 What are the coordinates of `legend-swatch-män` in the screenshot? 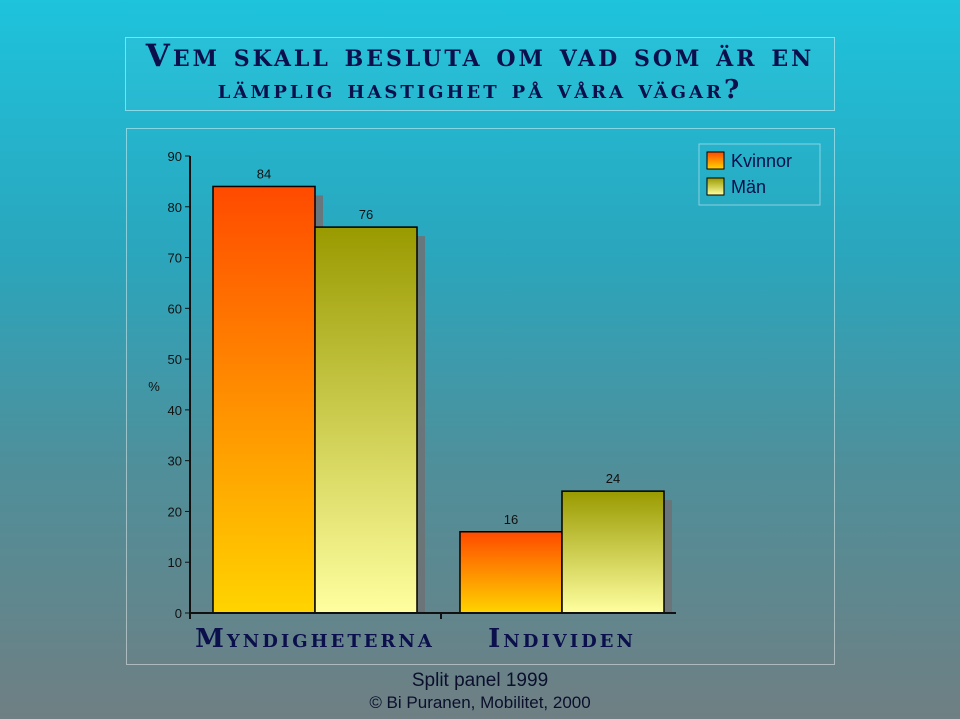 It's located at (715, 186).